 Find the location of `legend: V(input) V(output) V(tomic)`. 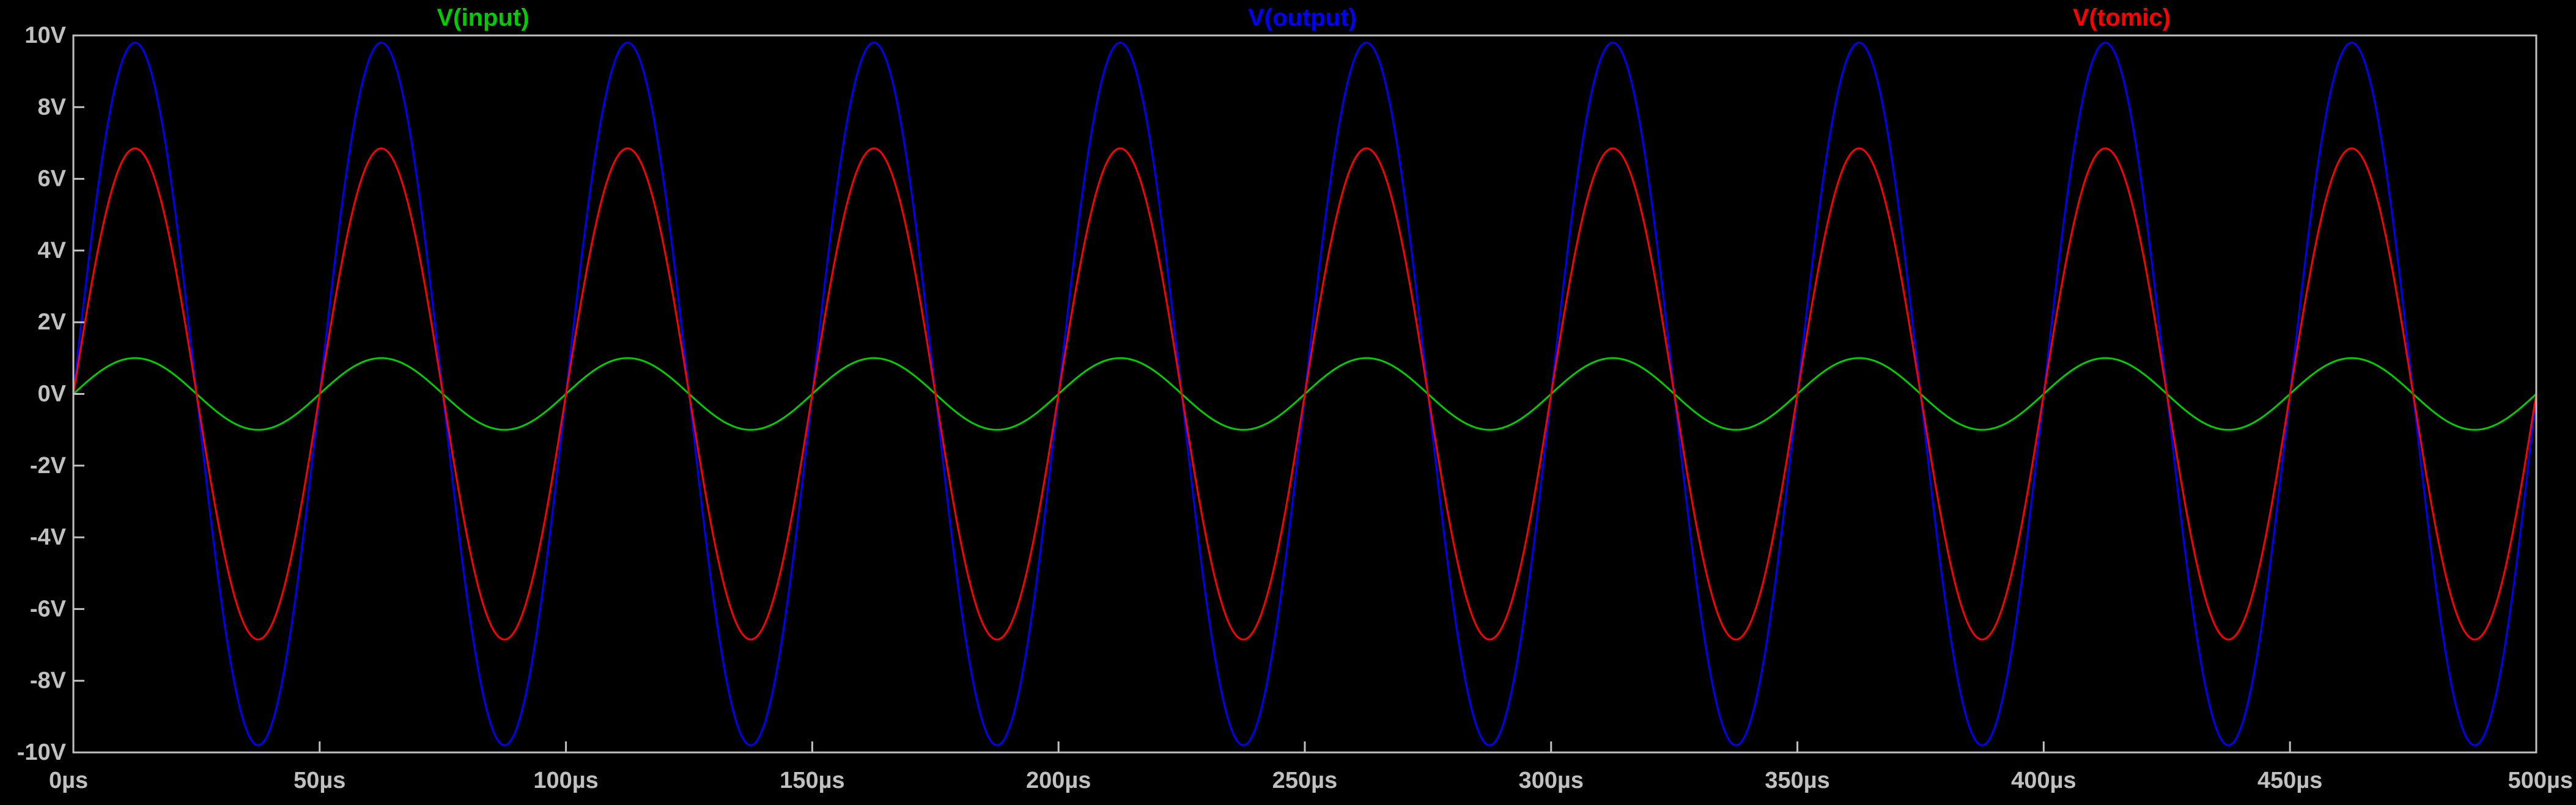

legend: V(input) V(output) V(tomic) is located at coordinates (1304, 17).